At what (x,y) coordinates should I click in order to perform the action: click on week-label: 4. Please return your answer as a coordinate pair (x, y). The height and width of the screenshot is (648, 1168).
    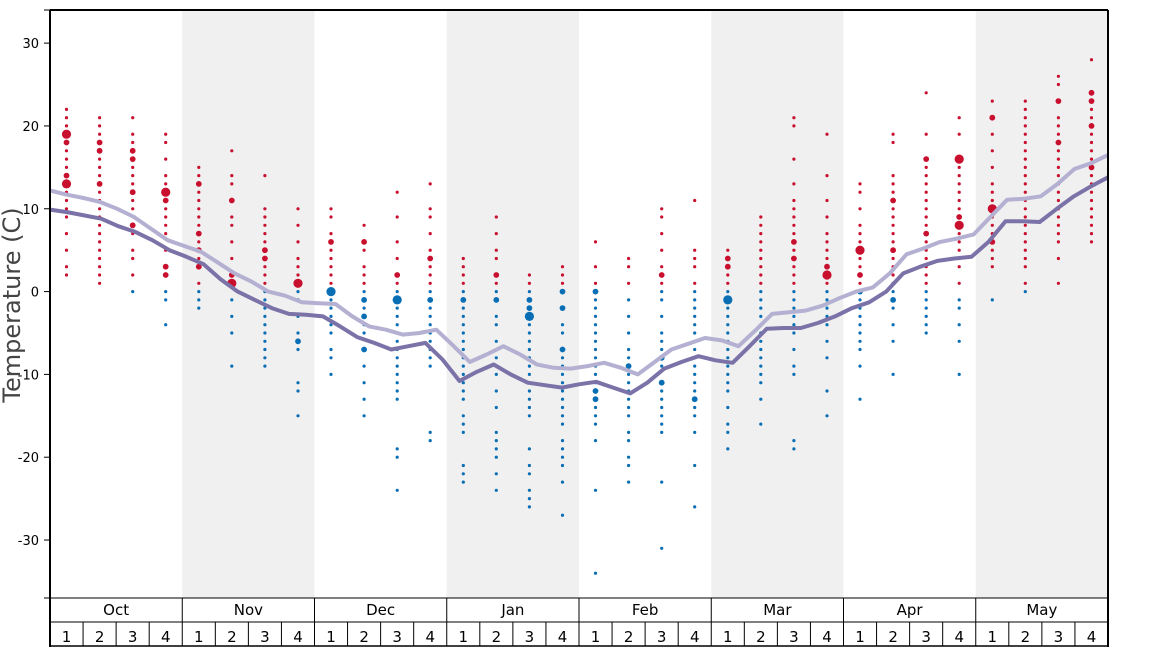
    Looking at the image, I should click on (563, 637).